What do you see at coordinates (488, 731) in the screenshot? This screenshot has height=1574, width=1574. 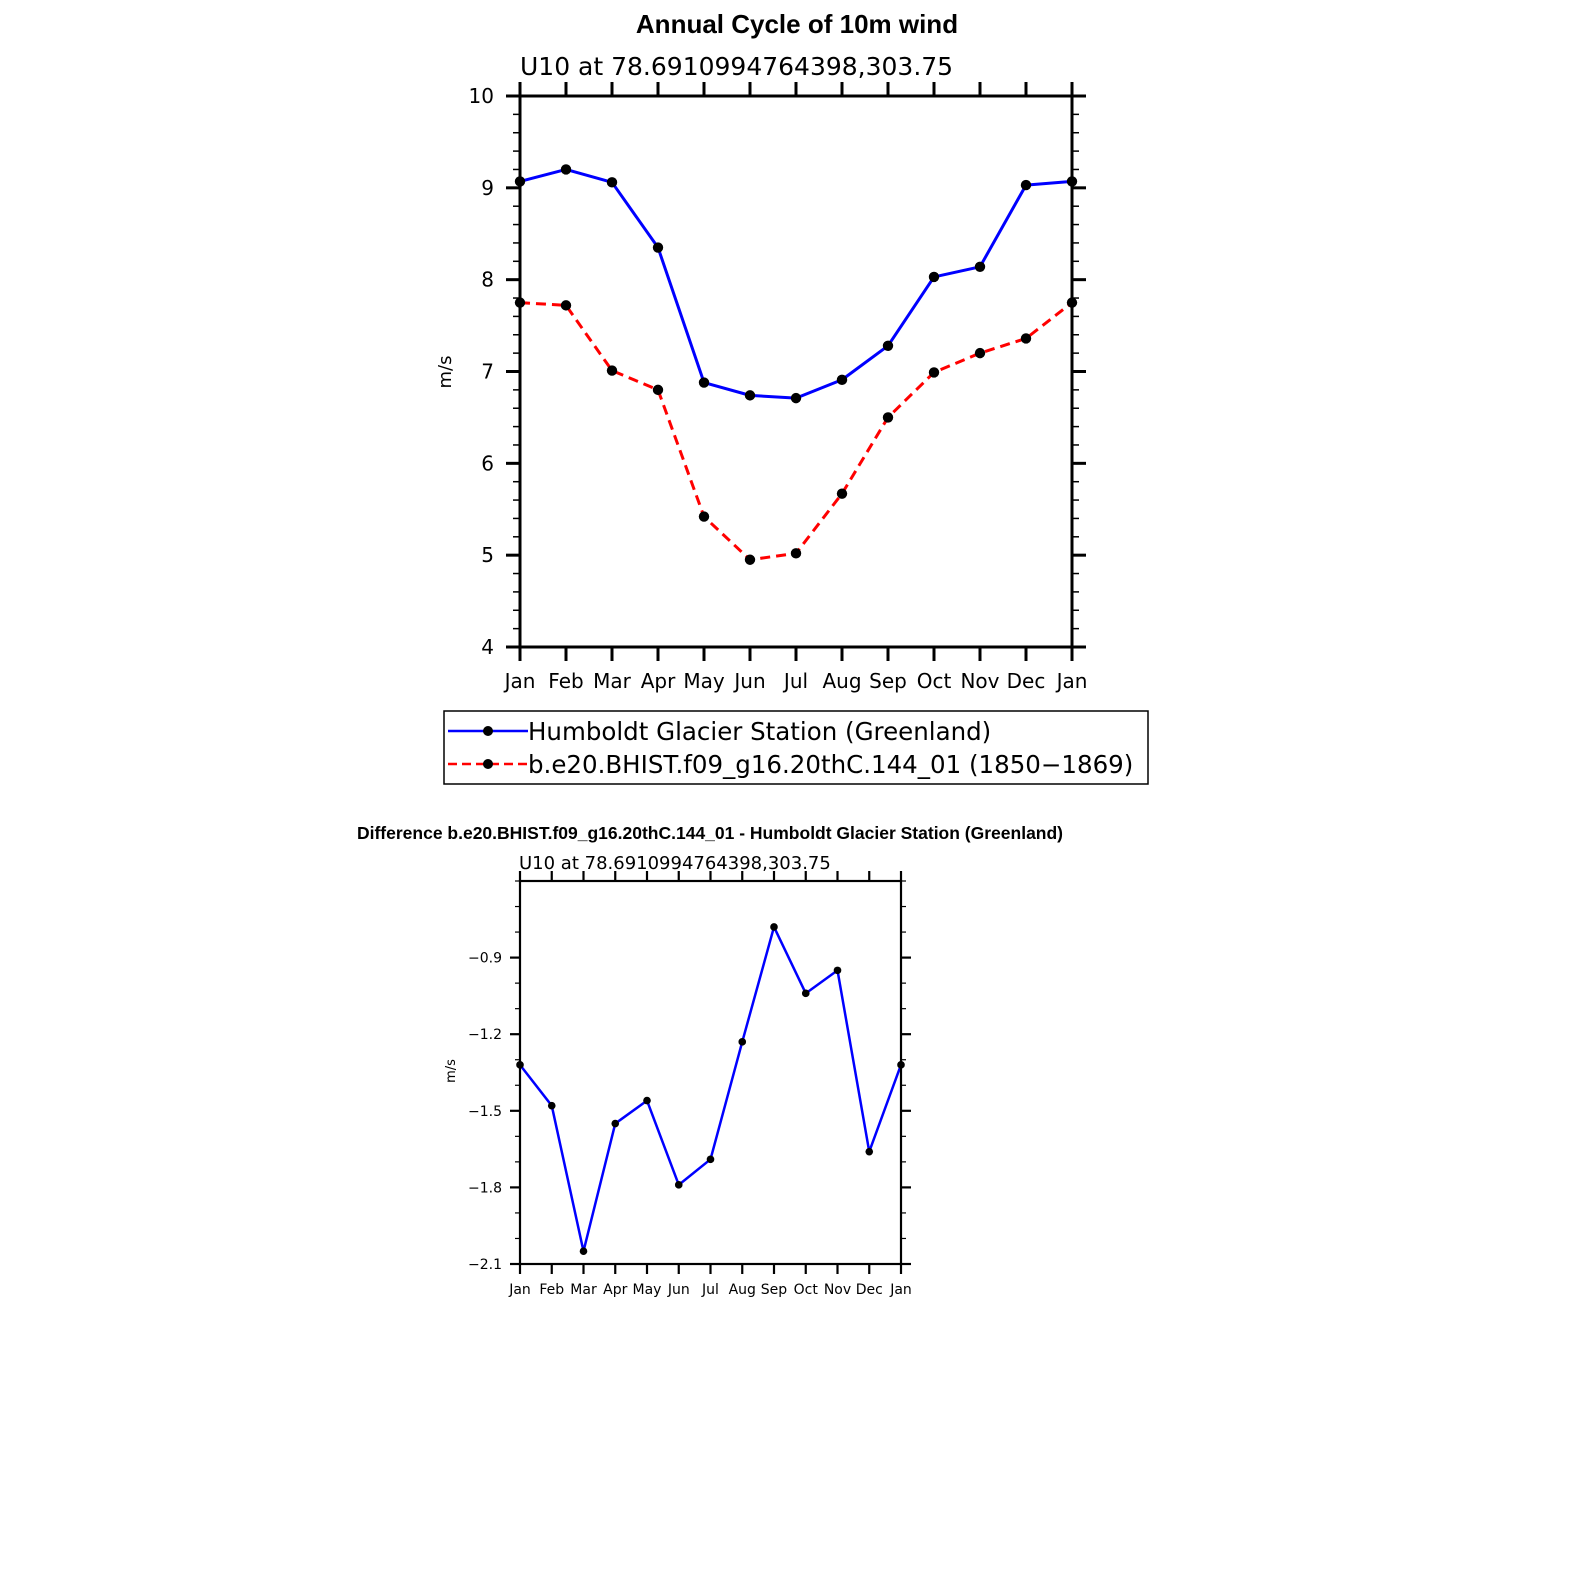 I see `legend-marker-observed` at bounding box center [488, 731].